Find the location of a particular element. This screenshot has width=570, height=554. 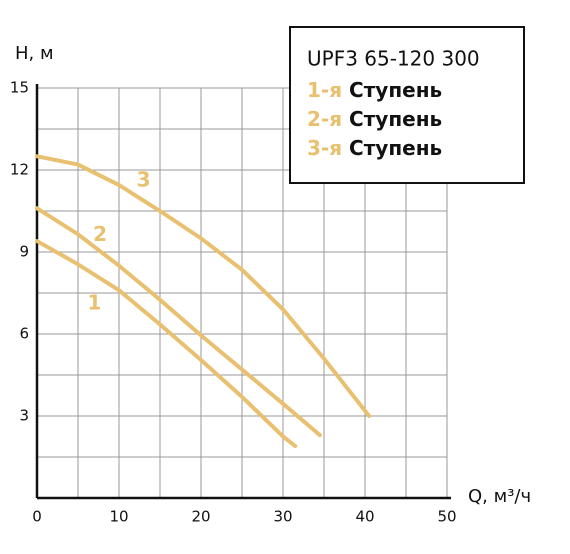

y-tick-label: 15 is located at coordinates (19, 88).